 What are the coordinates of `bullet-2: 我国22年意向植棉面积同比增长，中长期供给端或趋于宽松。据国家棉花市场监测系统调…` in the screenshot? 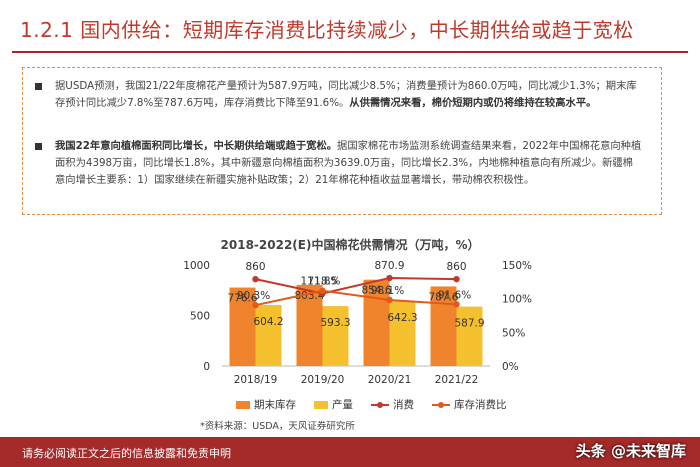 It's located at (339, 163).